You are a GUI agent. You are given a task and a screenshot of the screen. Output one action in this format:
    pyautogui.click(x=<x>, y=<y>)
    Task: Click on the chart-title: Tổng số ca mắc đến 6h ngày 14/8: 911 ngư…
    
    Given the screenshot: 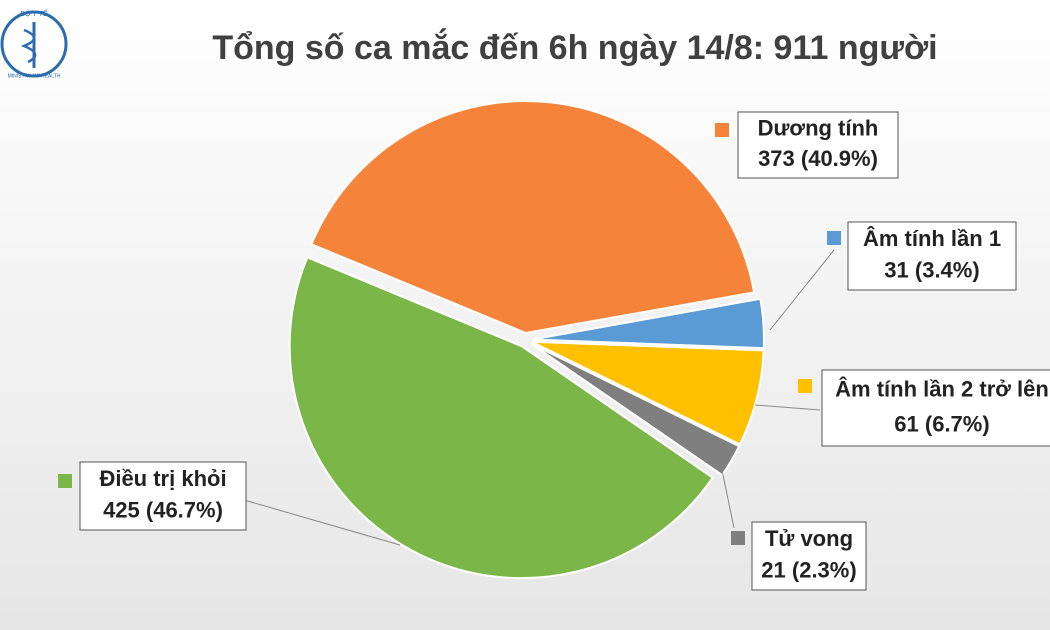 What is the action you would take?
    pyautogui.click(x=574, y=48)
    